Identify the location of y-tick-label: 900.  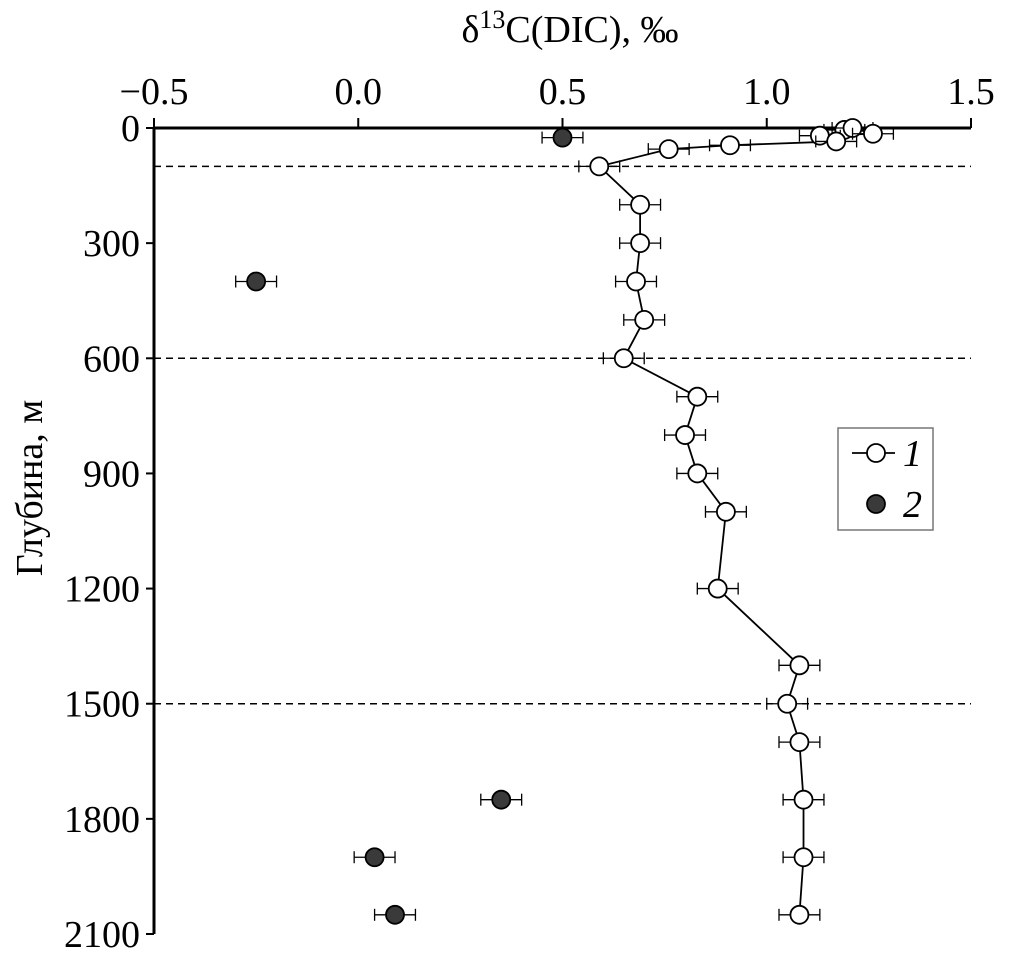
(111, 474).